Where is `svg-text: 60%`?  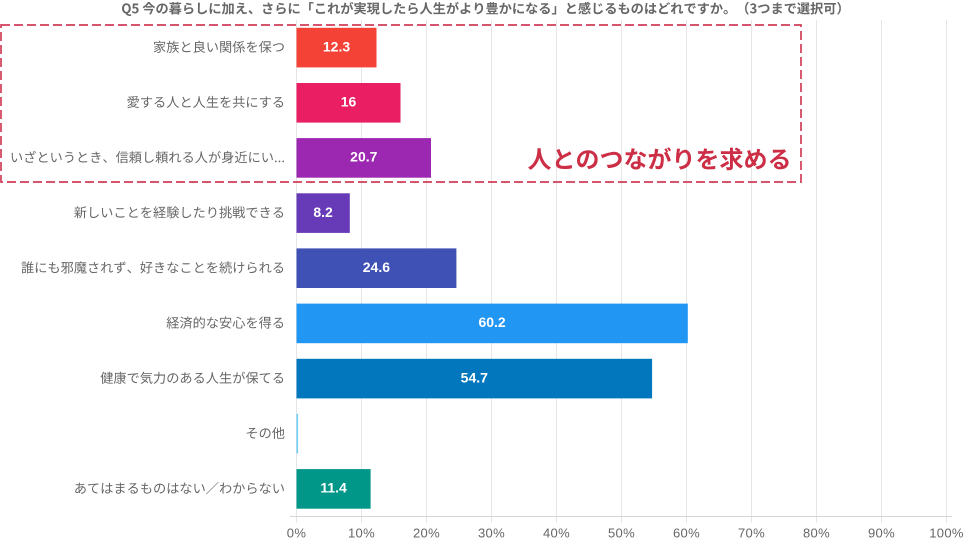 svg-text: 60% is located at coordinates (686, 533).